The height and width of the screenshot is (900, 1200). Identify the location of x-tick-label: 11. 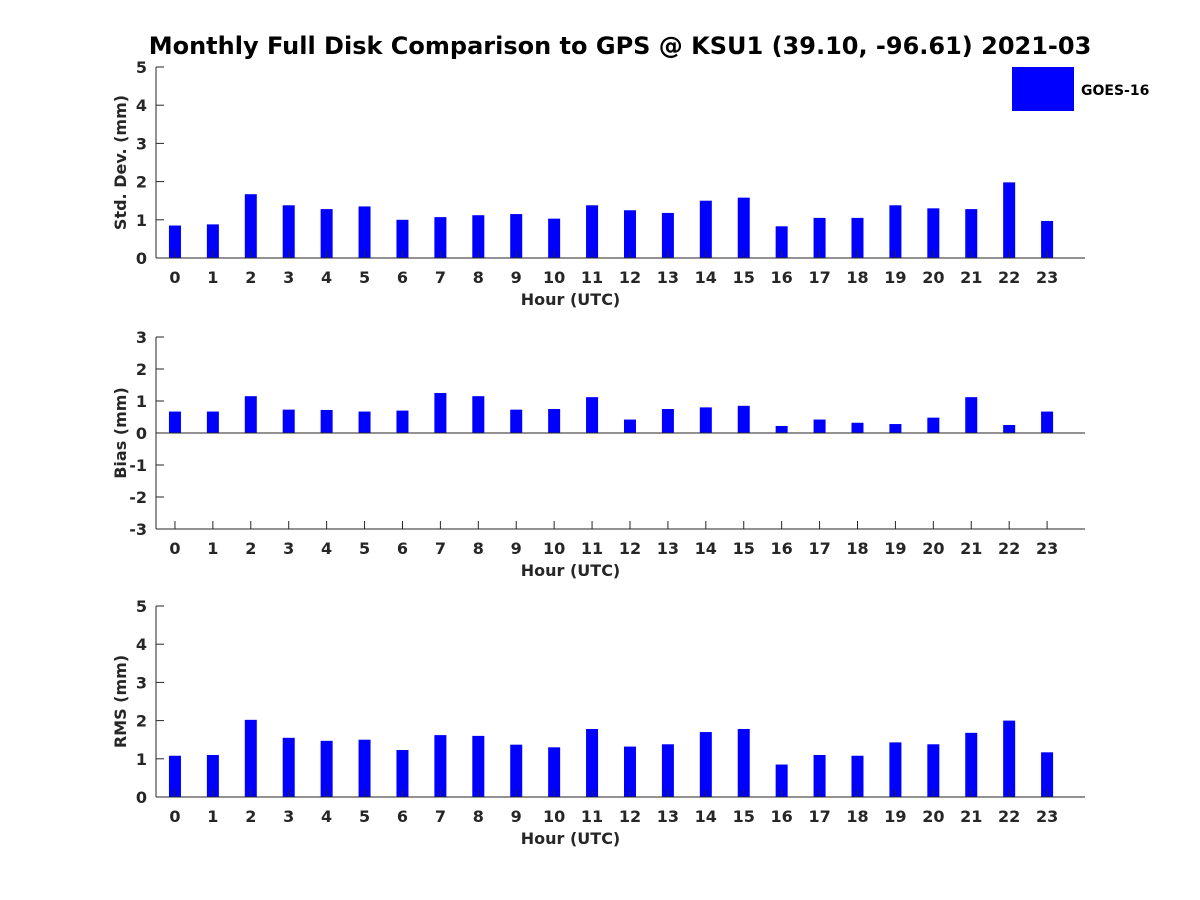
(592, 548).